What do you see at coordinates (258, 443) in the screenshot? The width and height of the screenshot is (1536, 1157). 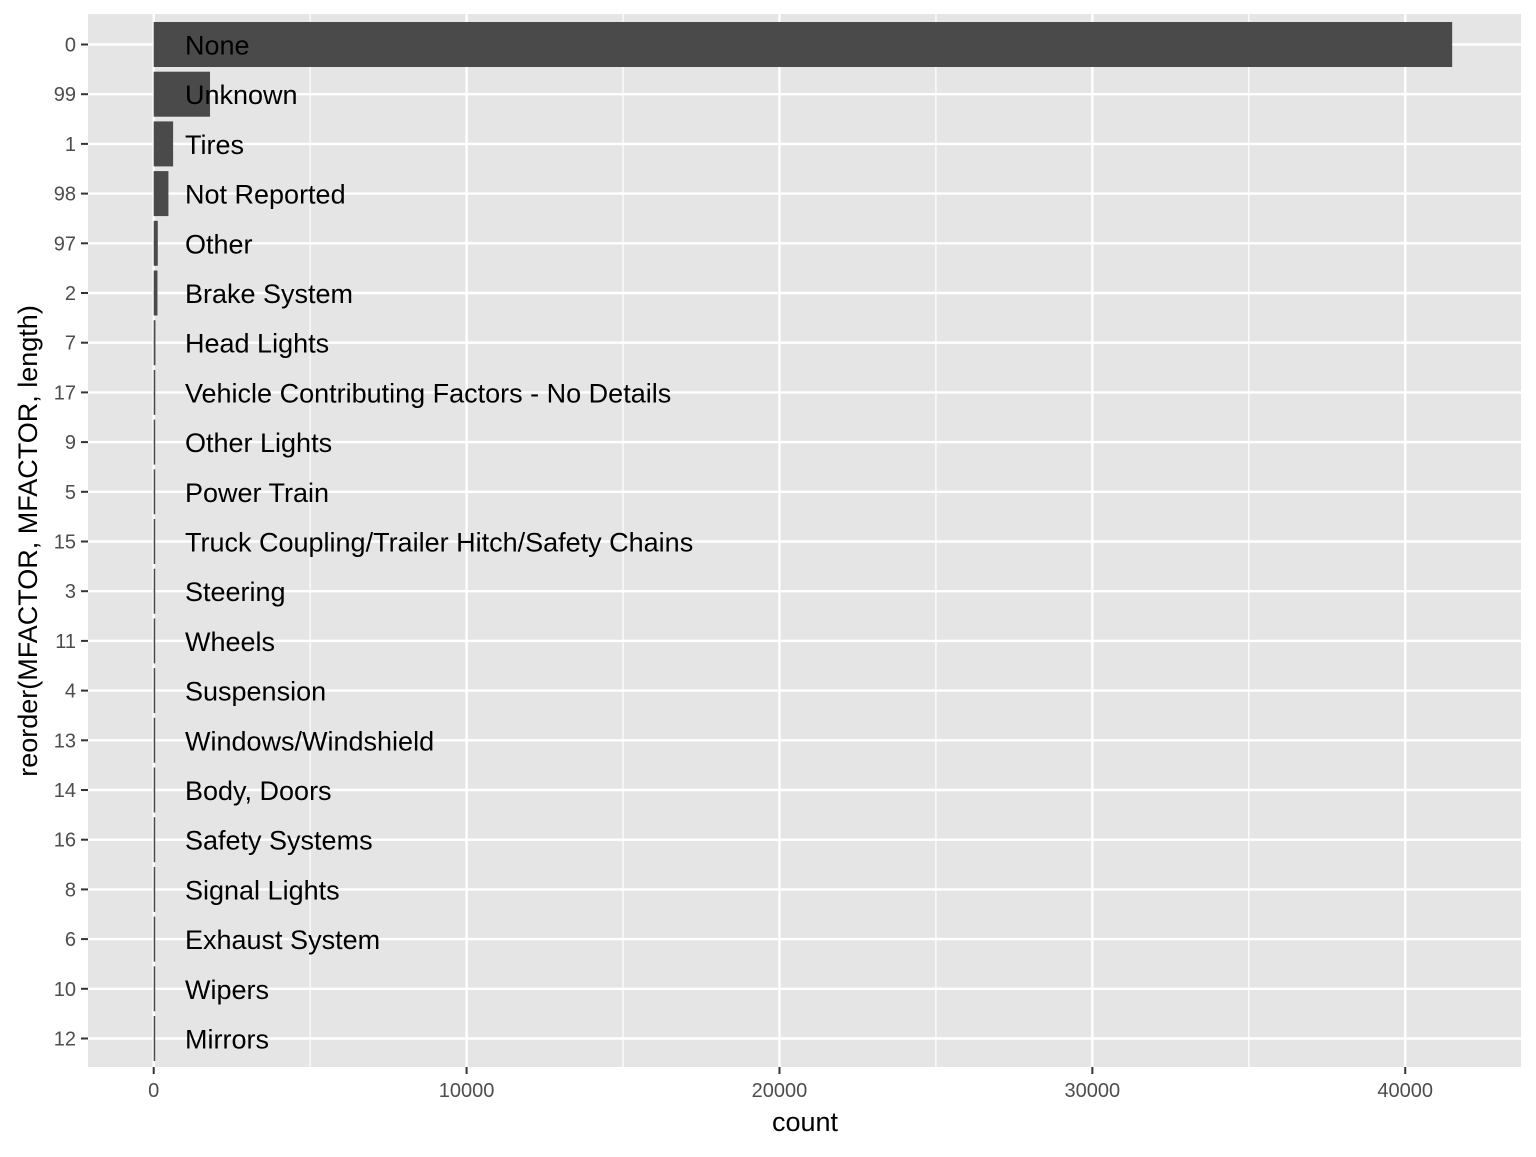 I see `bar-label: Other Lights` at bounding box center [258, 443].